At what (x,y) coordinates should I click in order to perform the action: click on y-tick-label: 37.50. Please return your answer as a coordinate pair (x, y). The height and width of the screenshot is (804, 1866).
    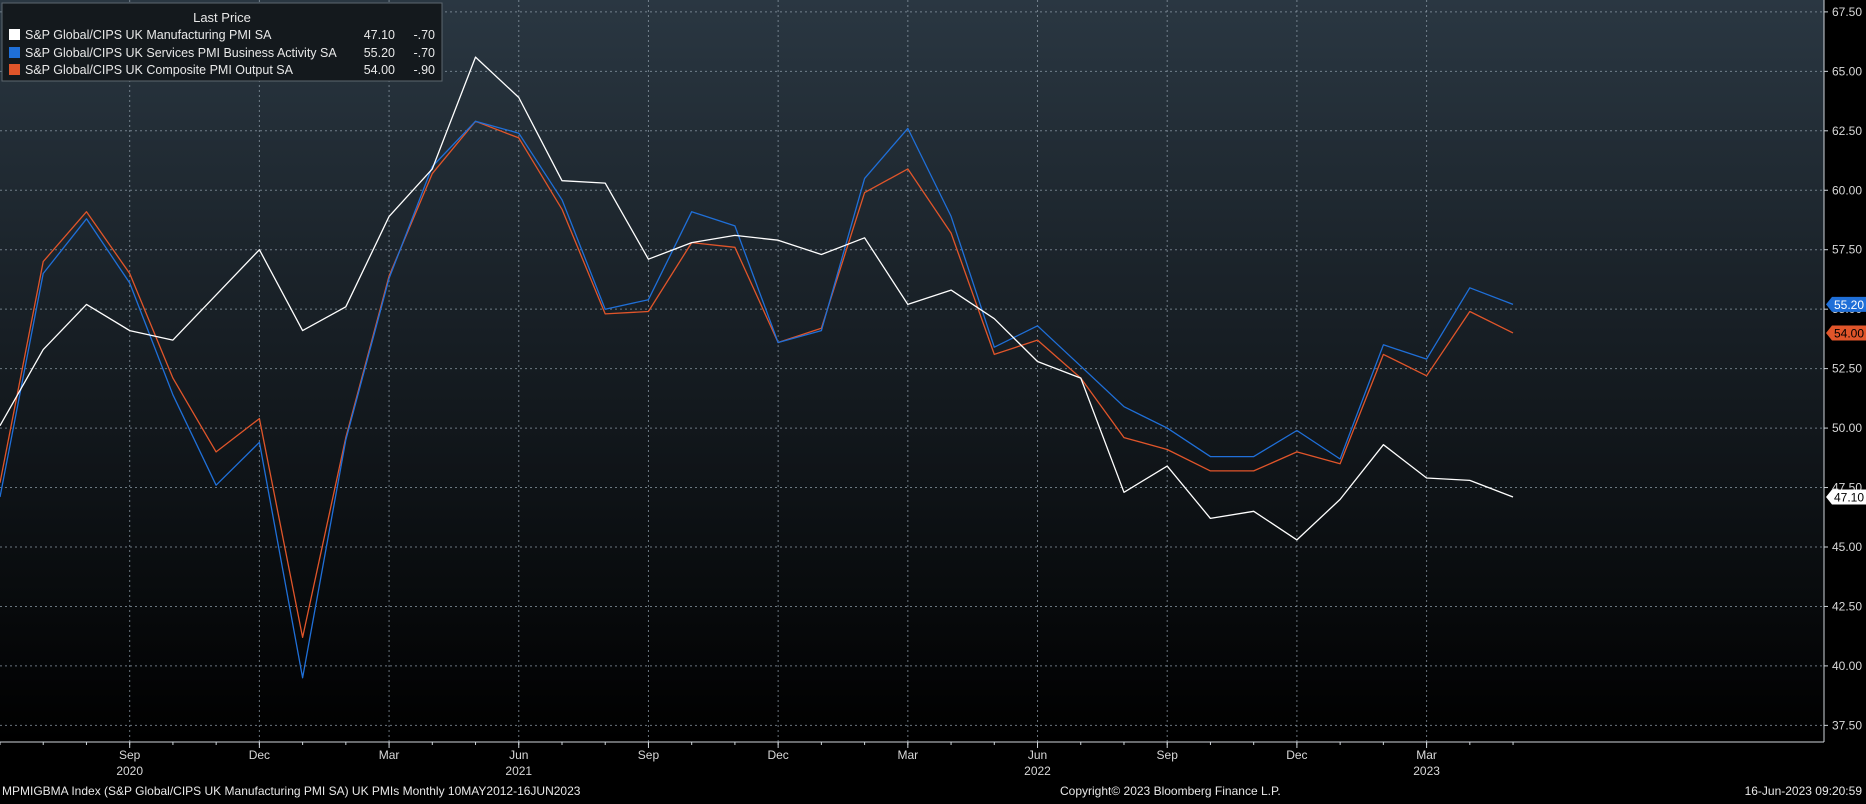
    Looking at the image, I should click on (1847, 725).